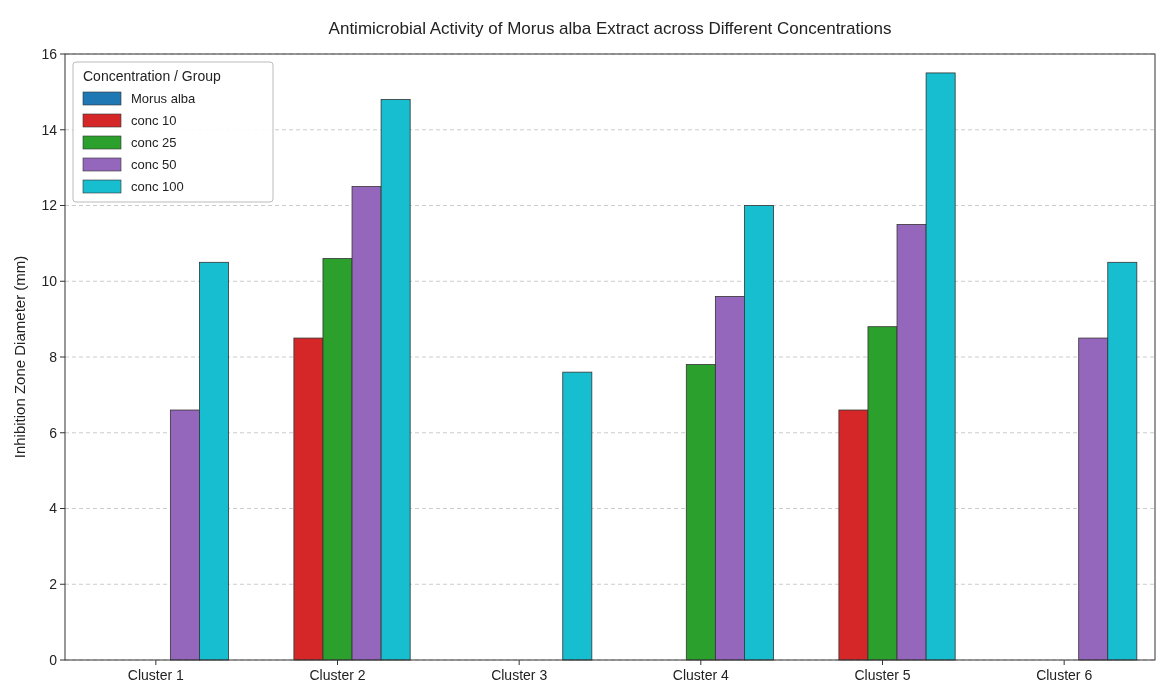 The width and height of the screenshot is (1173, 698). What do you see at coordinates (49, 129) in the screenshot?
I see `y-tick-label: 14` at bounding box center [49, 129].